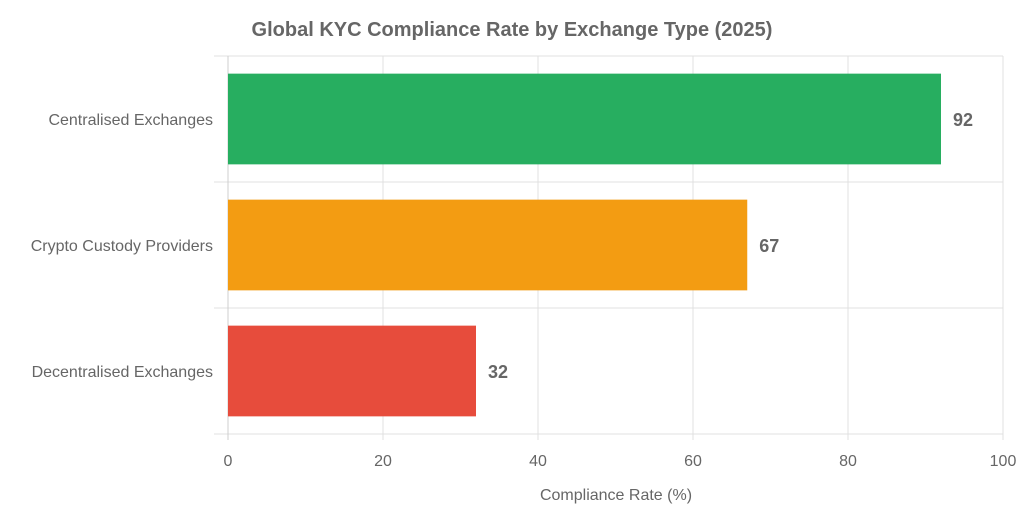  What do you see at coordinates (848, 461) in the screenshot?
I see `x-tick-label: 80` at bounding box center [848, 461].